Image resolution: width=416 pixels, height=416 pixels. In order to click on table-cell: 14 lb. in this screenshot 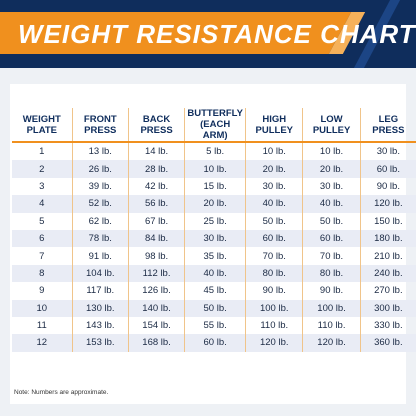, I will do `click(157, 151)`.